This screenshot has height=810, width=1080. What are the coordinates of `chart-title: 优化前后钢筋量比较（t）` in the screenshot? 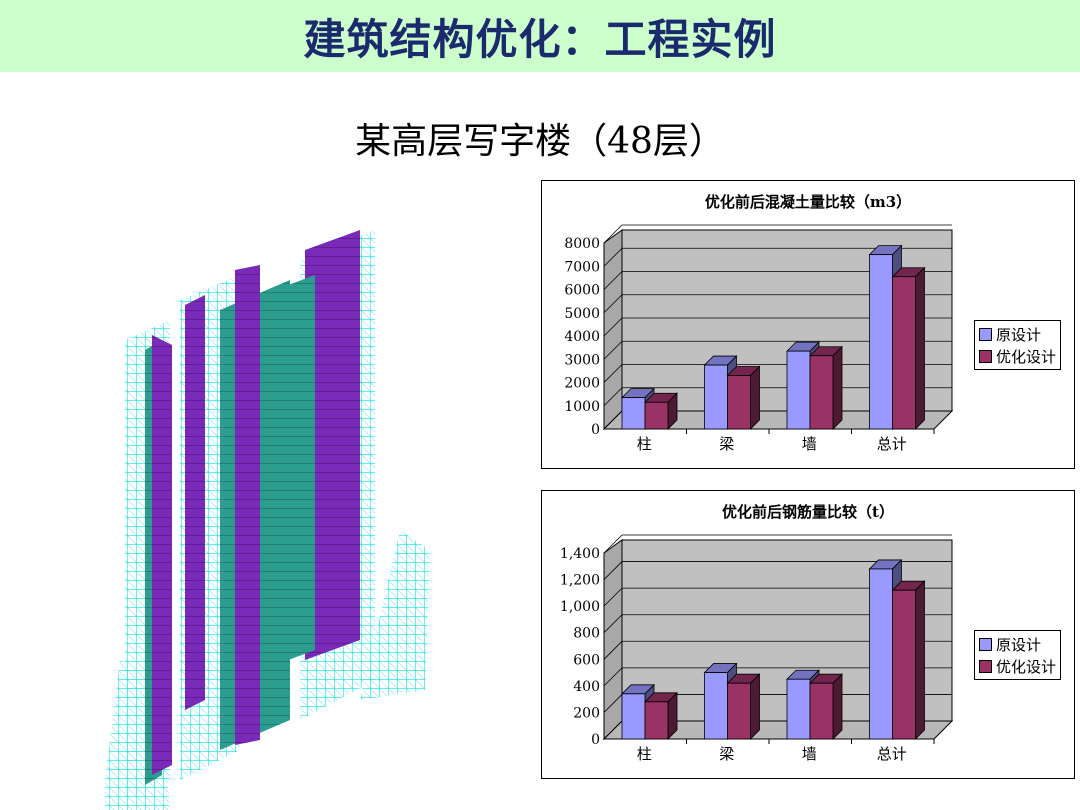 It's located at (808, 512).